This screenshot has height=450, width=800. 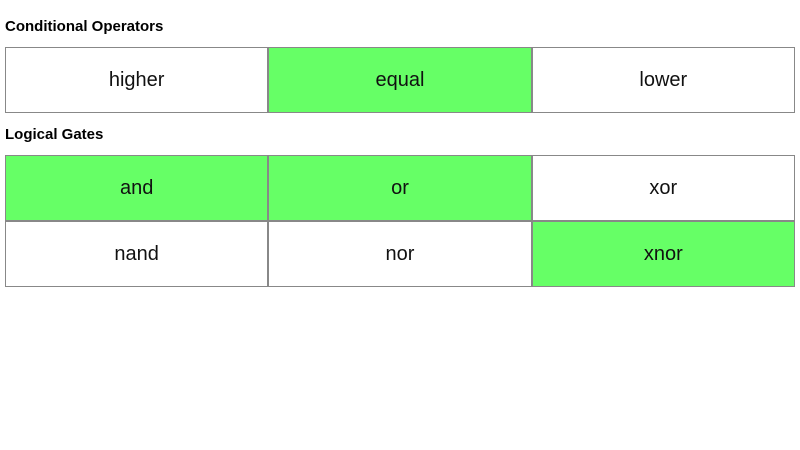 I want to click on conditional-operators-grid: higher equal lower, so click(x=400, y=80).